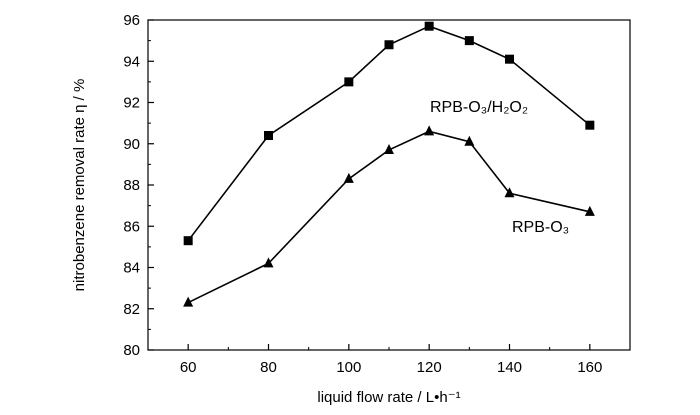  I want to click on x-tick-label: 160, so click(589, 367).